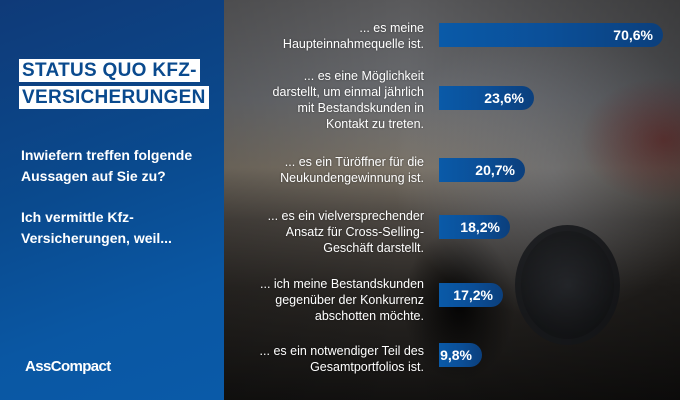  Describe the element at coordinates (486, 98) in the screenshot. I see `bar: 23,6%` at that location.